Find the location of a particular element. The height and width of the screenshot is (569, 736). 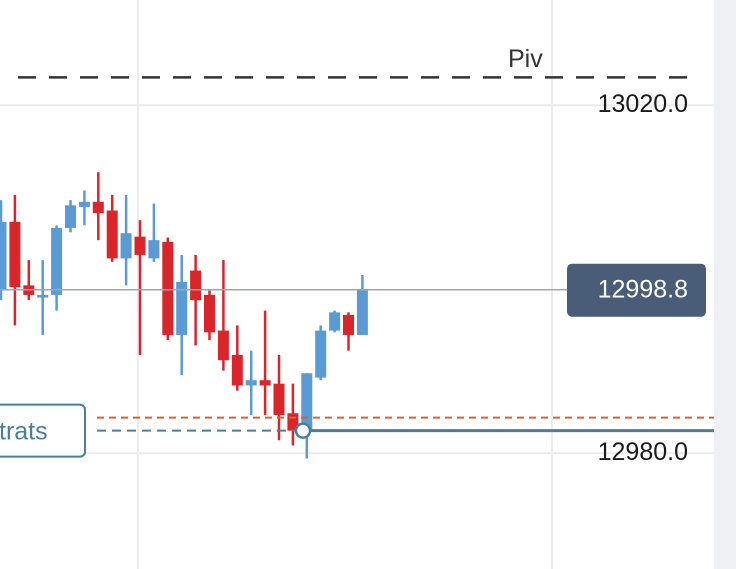

strategy-label: trats is located at coordinates (24, 431).